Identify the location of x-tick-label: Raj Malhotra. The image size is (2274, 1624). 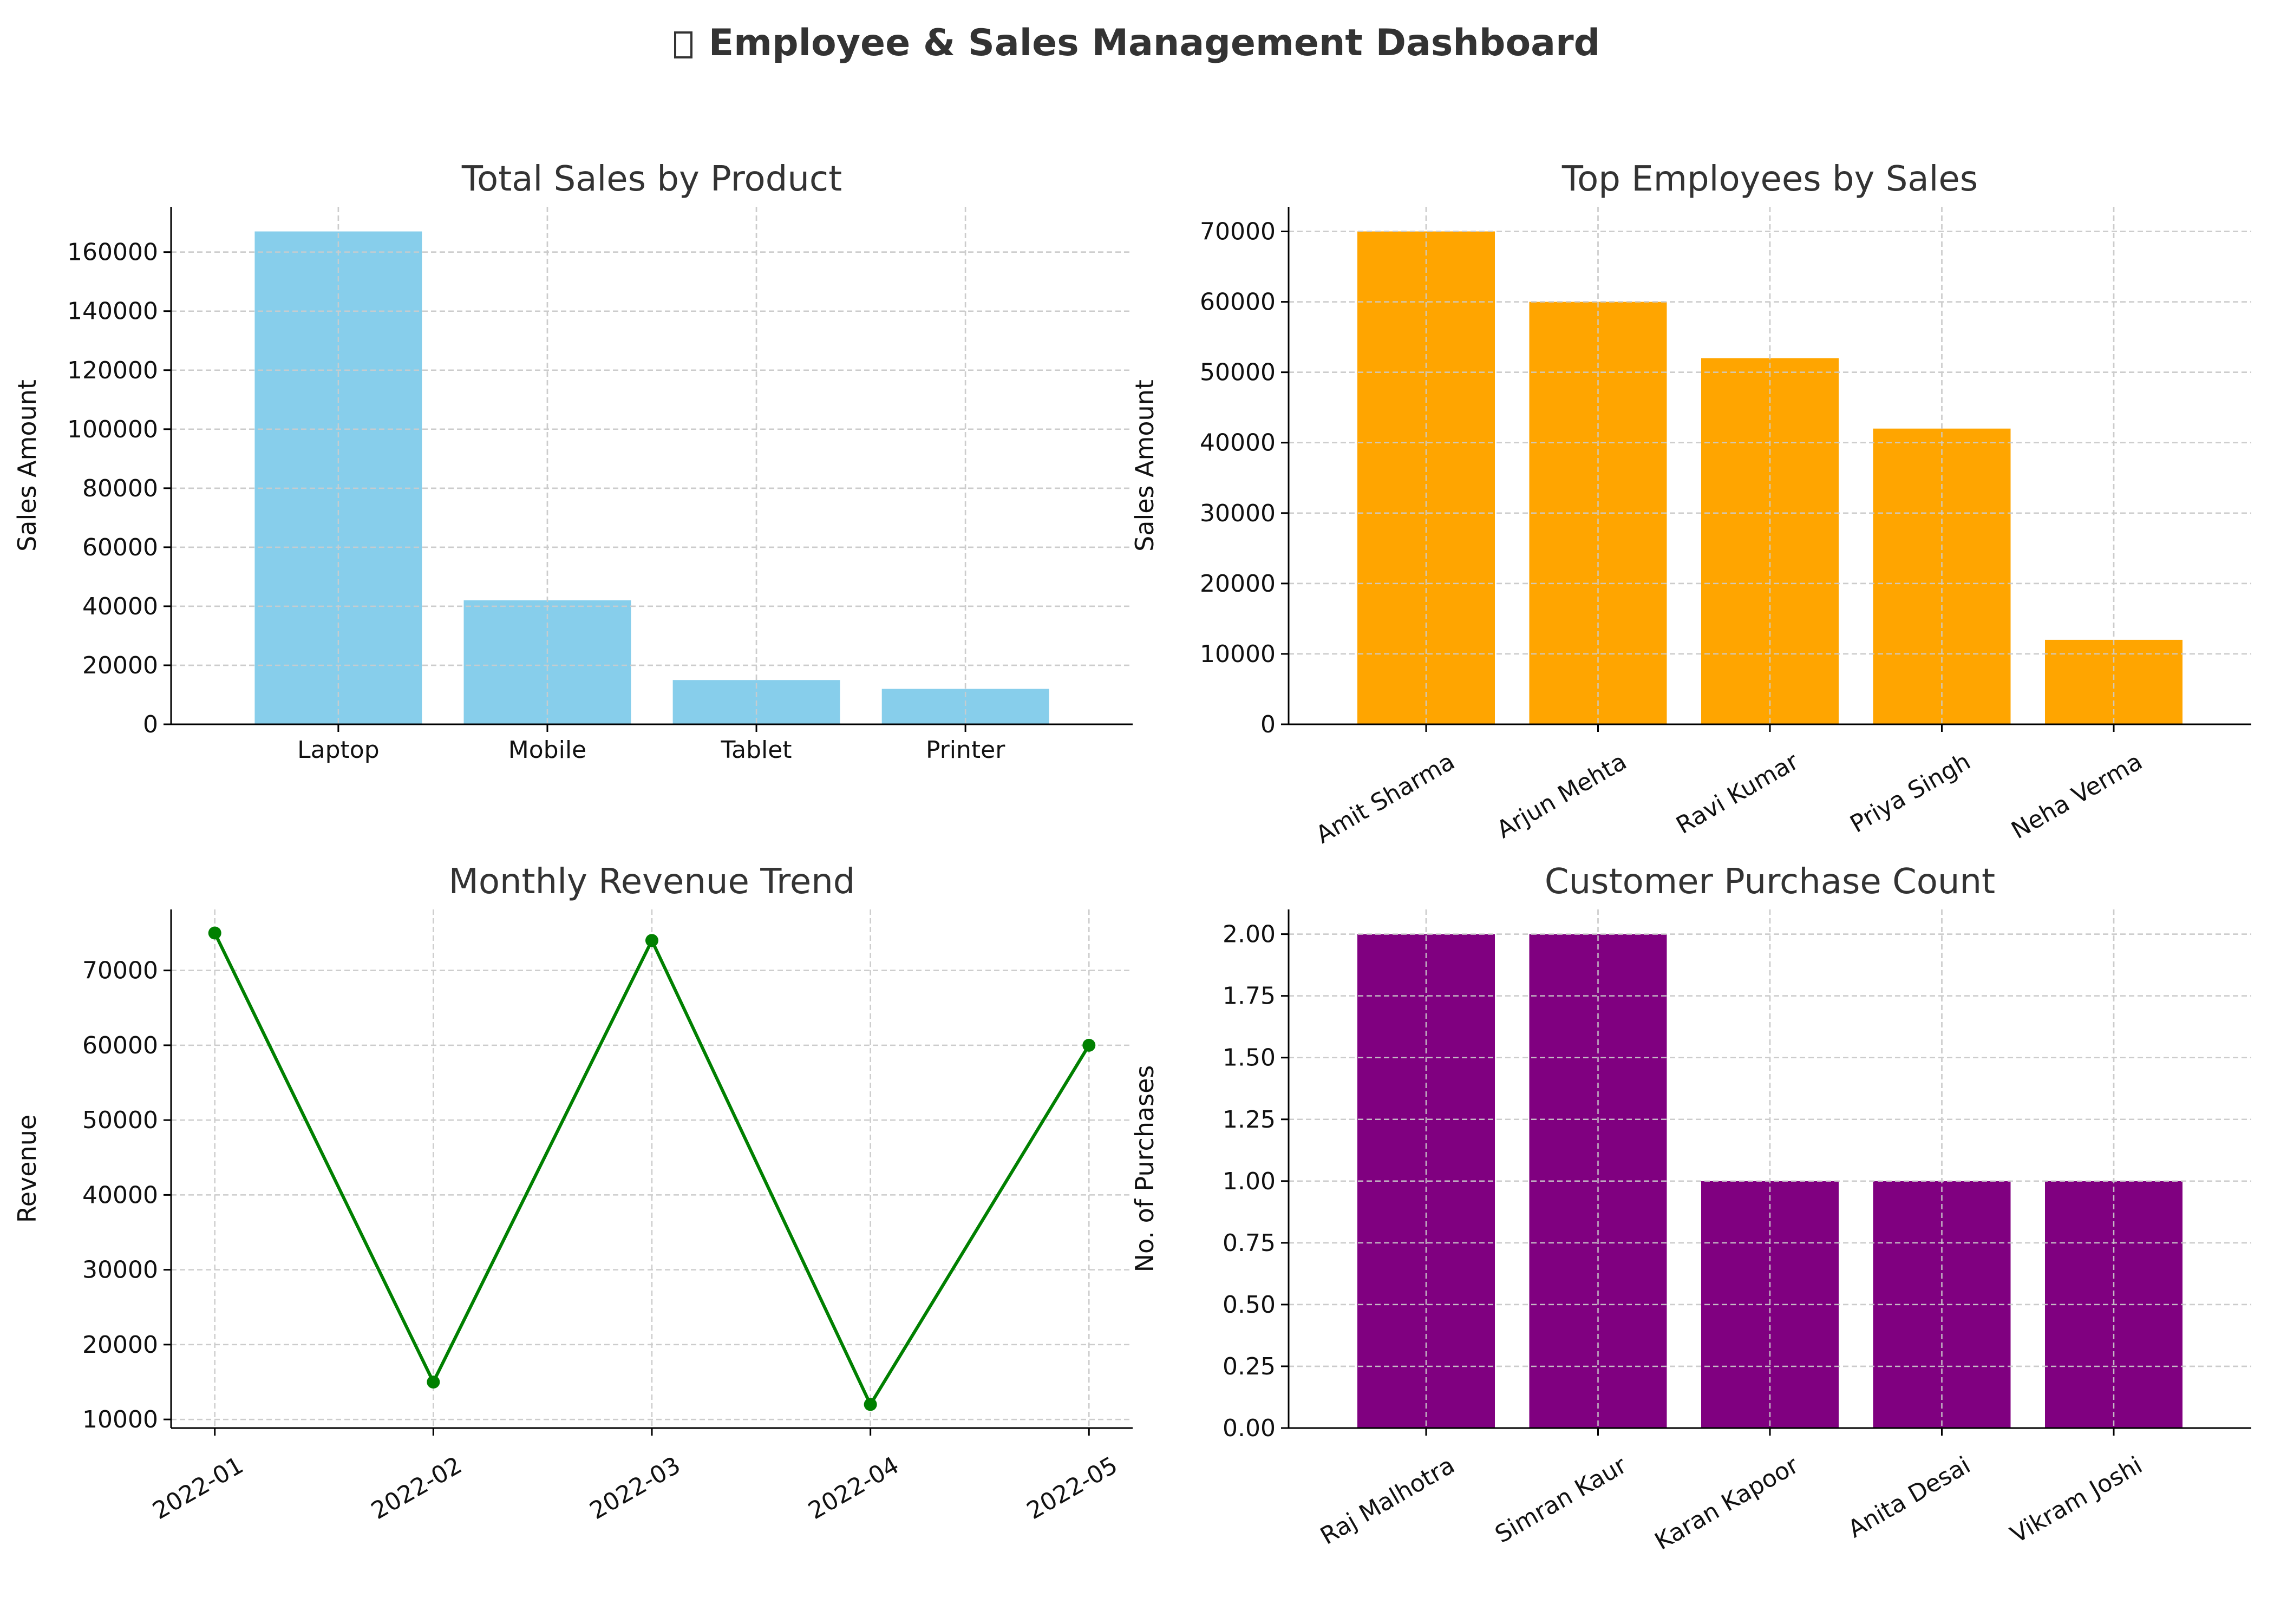
(1388, 1500).